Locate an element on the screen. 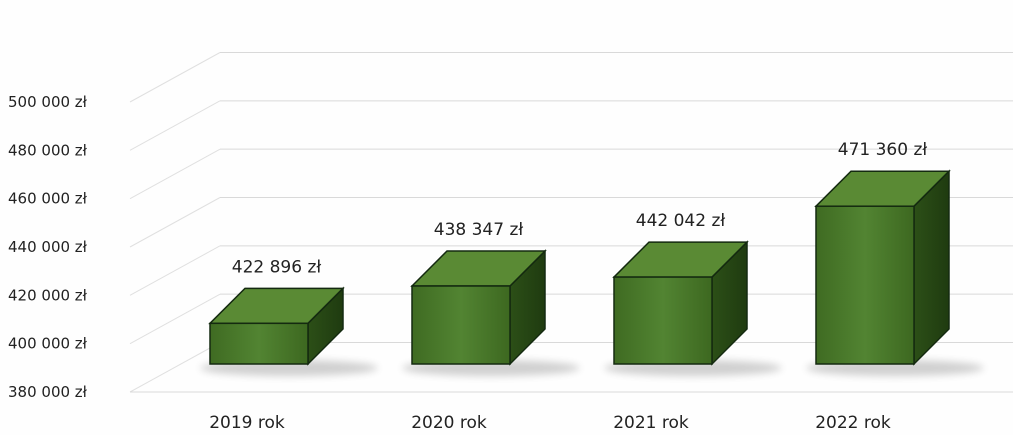  x-tick-label: 2022 rok is located at coordinates (853, 423).